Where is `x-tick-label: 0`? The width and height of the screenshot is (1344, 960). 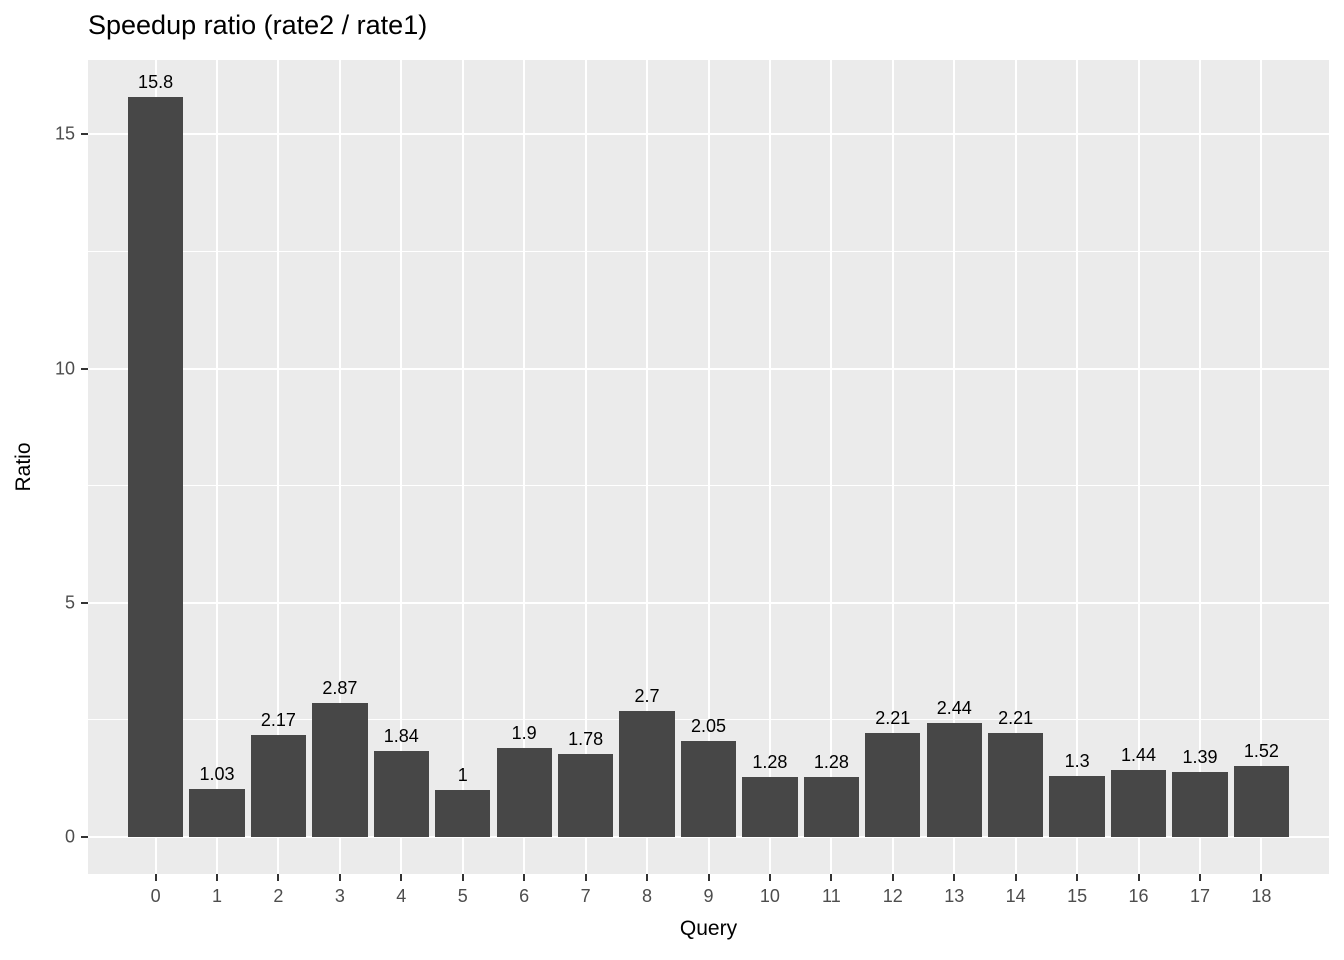
x-tick-label: 0 is located at coordinates (155, 896).